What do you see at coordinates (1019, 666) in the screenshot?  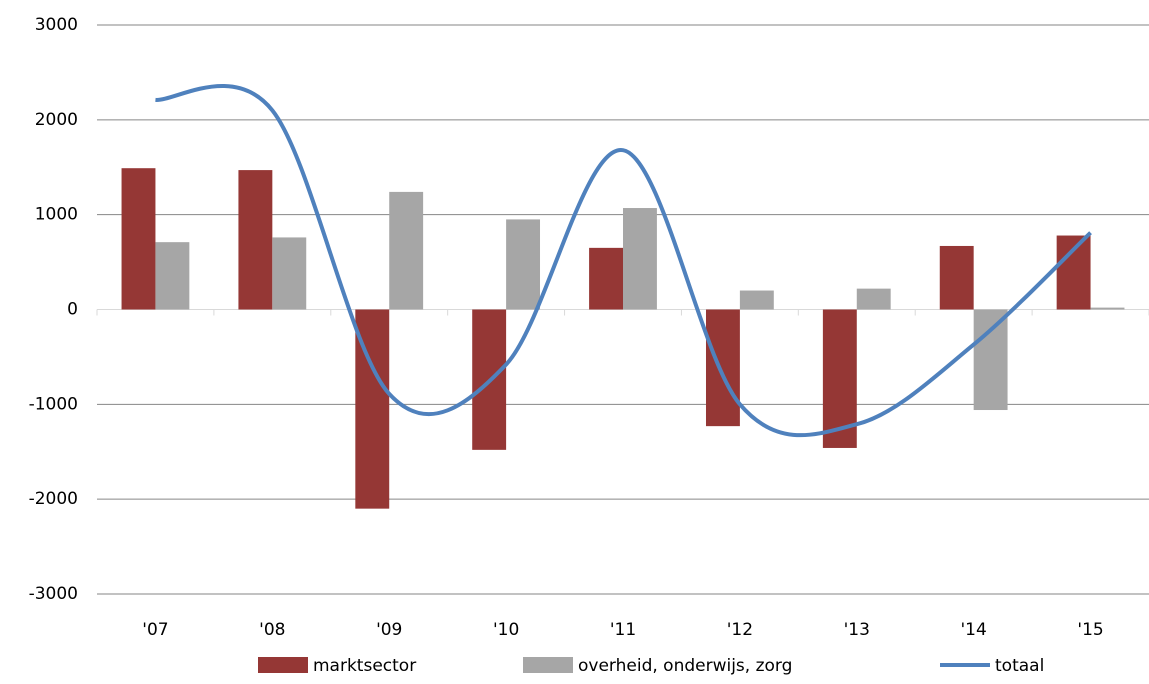 I see `legend-label: totaal` at bounding box center [1019, 666].